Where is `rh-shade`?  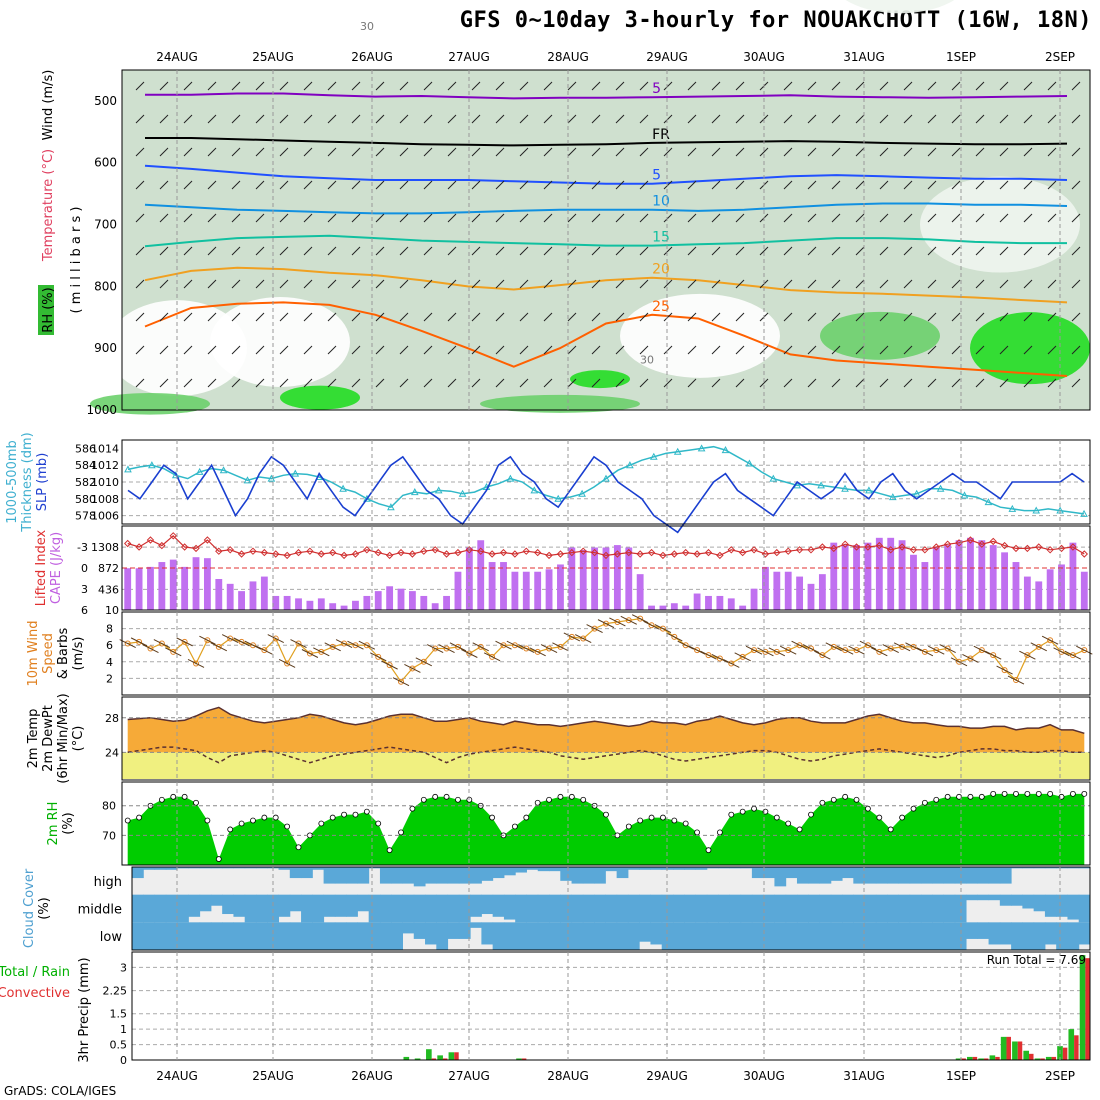 rh-shade is located at coordinates (900, 7).